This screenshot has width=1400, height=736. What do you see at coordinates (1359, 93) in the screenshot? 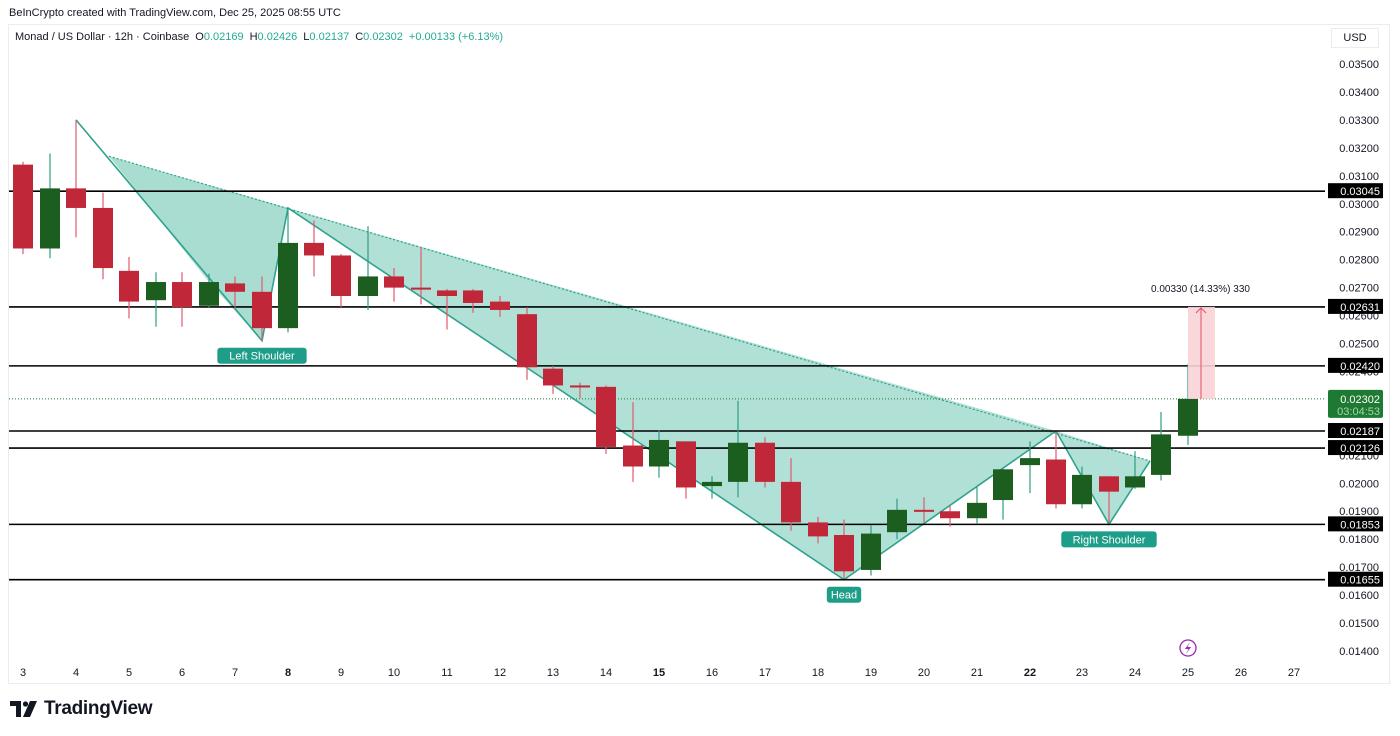
I see `svg-text: 0.03400` at bounding box center [1359, 93].